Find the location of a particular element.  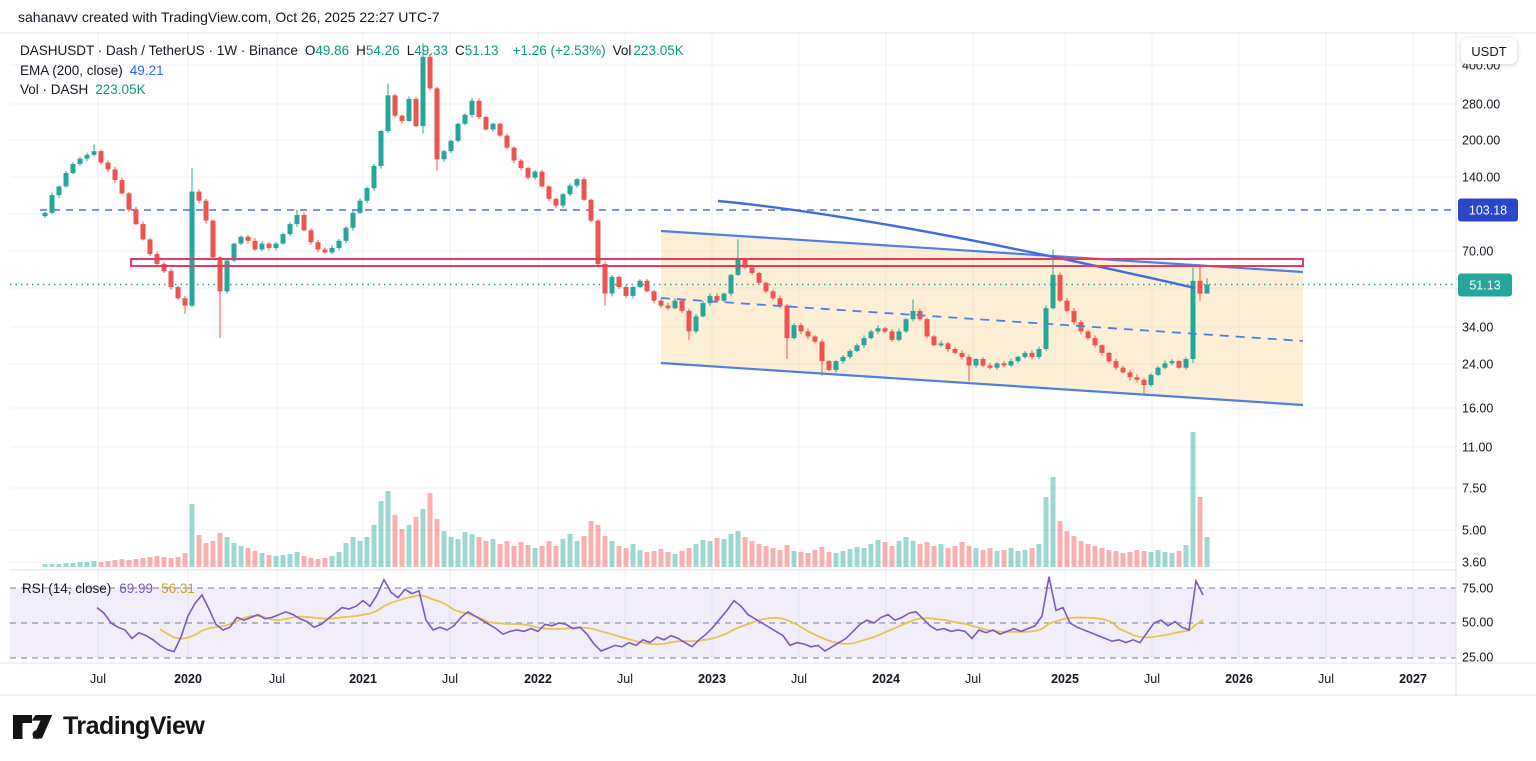

rsi-tick-label: 50.00 is located at coordinates (1477, 623).